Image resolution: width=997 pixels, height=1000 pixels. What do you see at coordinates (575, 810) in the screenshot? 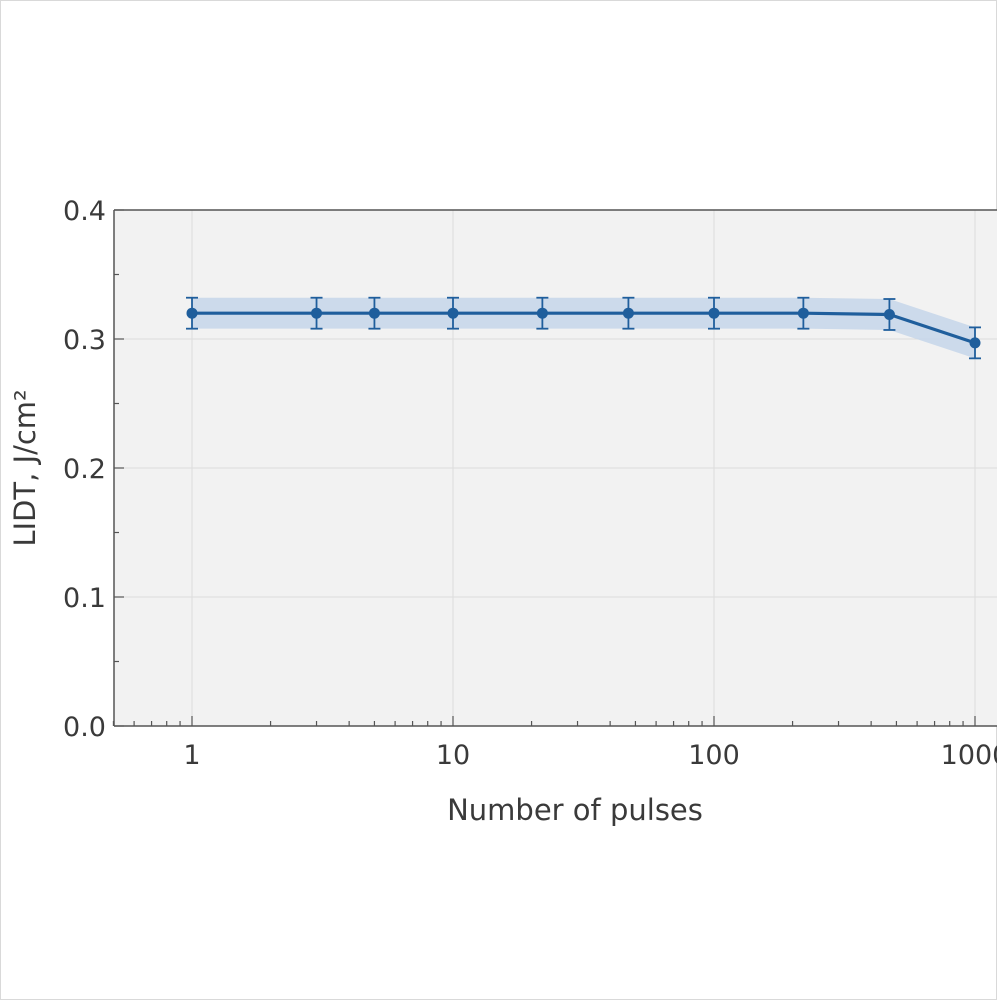
I see `x-axis-title: Number of pulses` at bounding box center [575, 810].